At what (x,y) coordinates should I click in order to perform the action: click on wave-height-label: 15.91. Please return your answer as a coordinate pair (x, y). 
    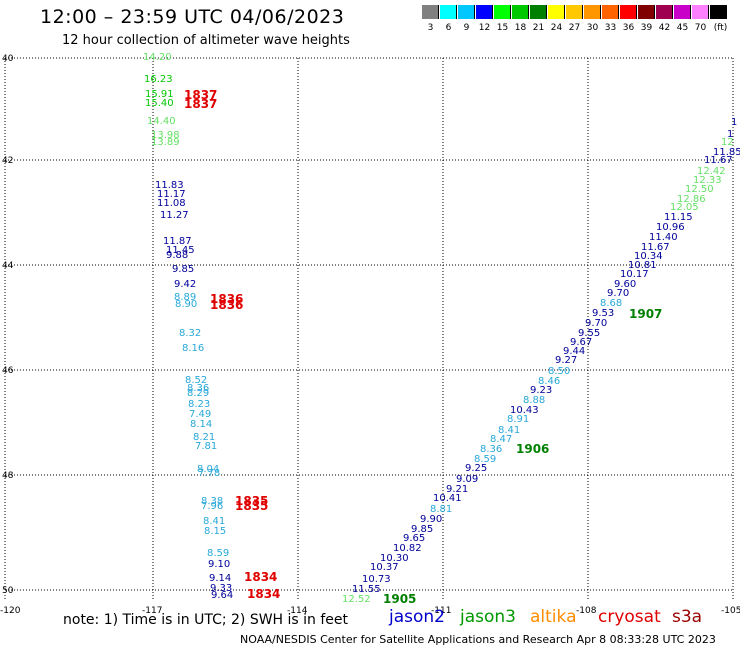
    Looking at the image, I should click on (159, 94).